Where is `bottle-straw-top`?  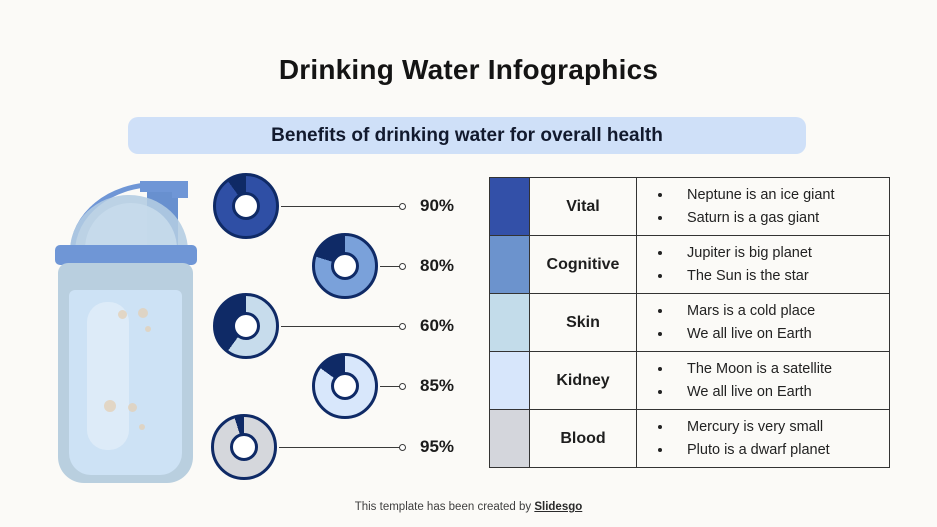
bottle-straw-top is located at coordinates (164, 186).